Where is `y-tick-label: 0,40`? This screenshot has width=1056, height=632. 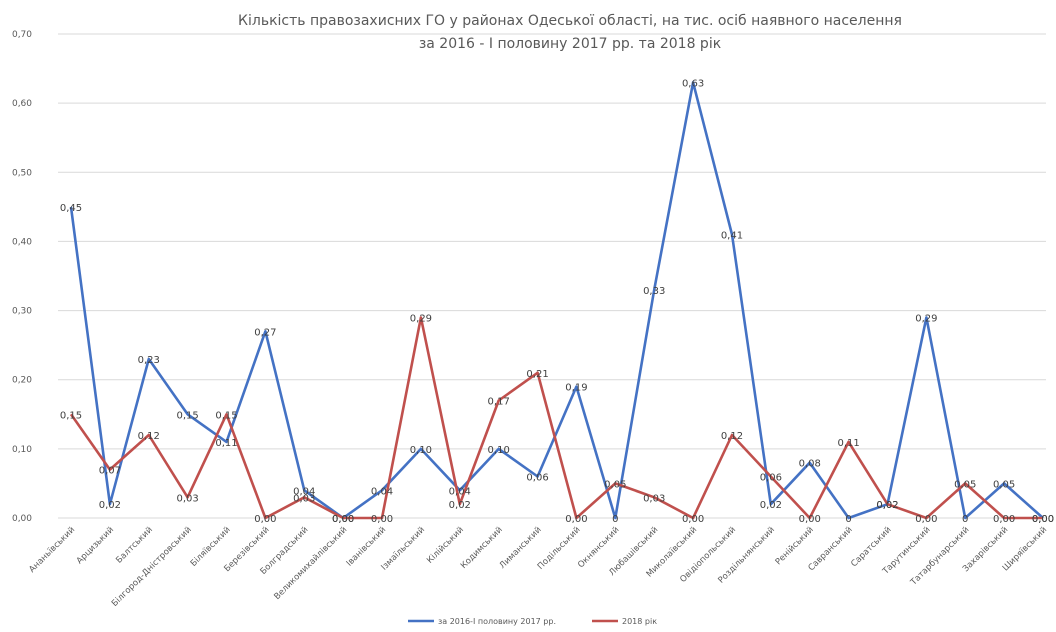 y-tick-label: 0,40 is located at coordinates (22, 242).